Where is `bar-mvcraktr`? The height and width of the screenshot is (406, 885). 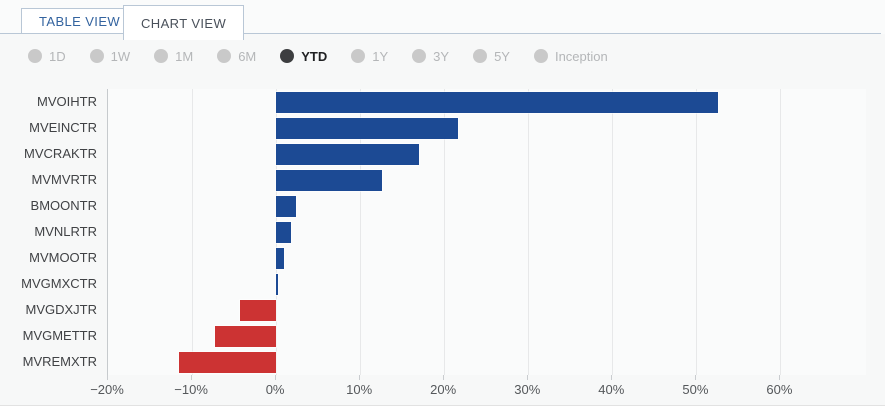
bar-mvcraktr is located at coordinates (347, 154).